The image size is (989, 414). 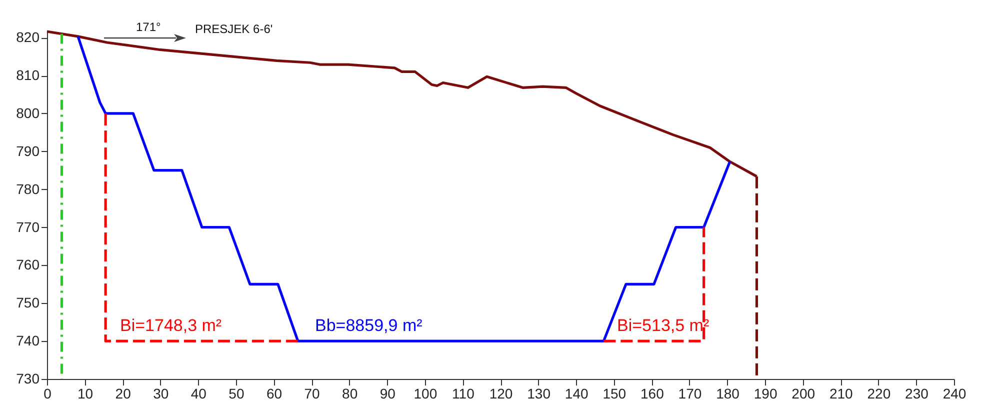 I want to click on y-tick-label: 760, so click(x=28, y=264).